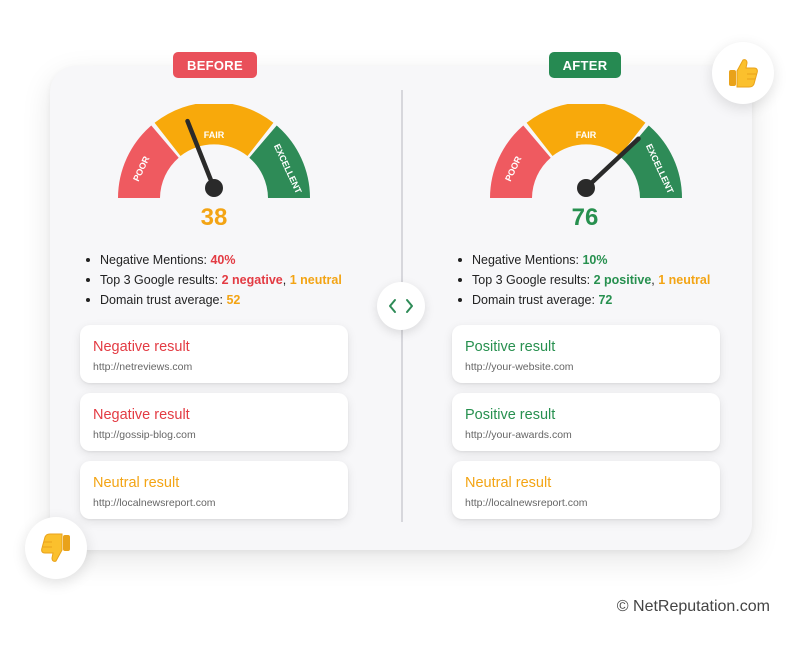 This screenshot has width=800, height=647. I want to click on result-url: http://netreviews.com, so click(143, 367).